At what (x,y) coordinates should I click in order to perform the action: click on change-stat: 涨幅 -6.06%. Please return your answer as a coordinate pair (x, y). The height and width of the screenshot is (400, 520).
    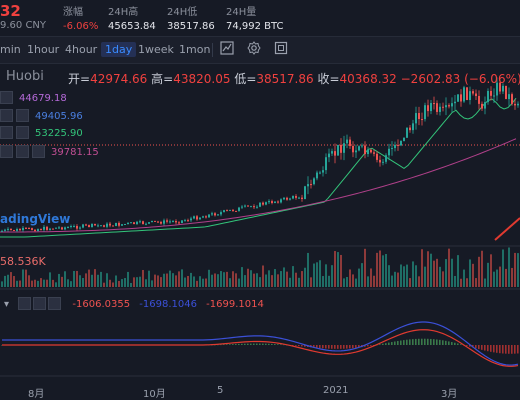
    Looking at the image, I should click on (80, 17).